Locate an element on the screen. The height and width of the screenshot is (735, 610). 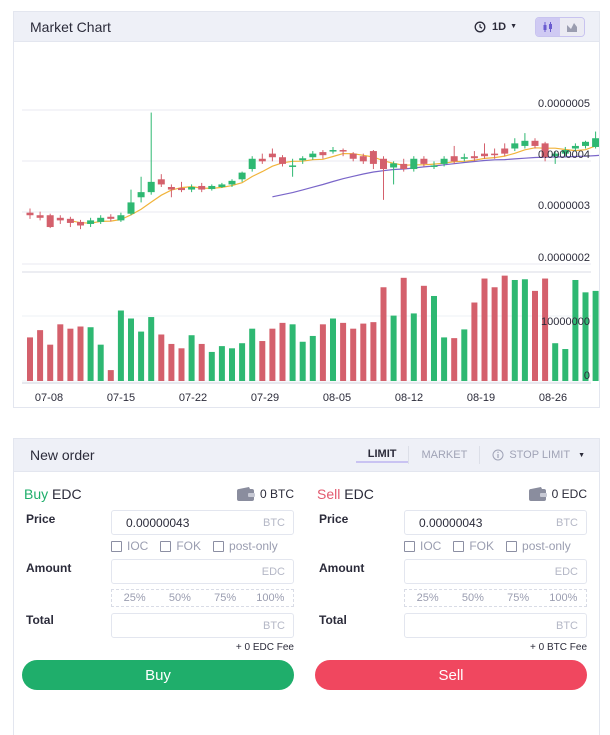
sell-button: Sell is located at coordinates (451, 675).